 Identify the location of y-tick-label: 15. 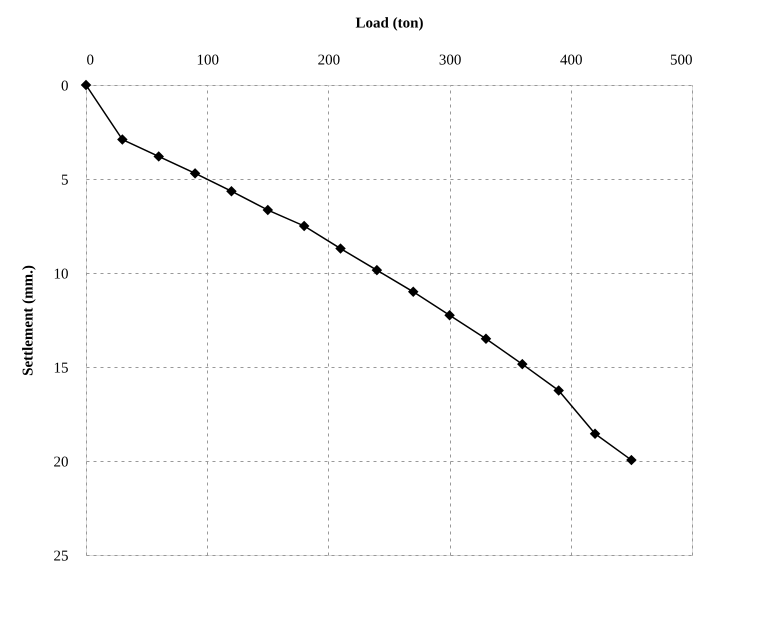
(61, 368).